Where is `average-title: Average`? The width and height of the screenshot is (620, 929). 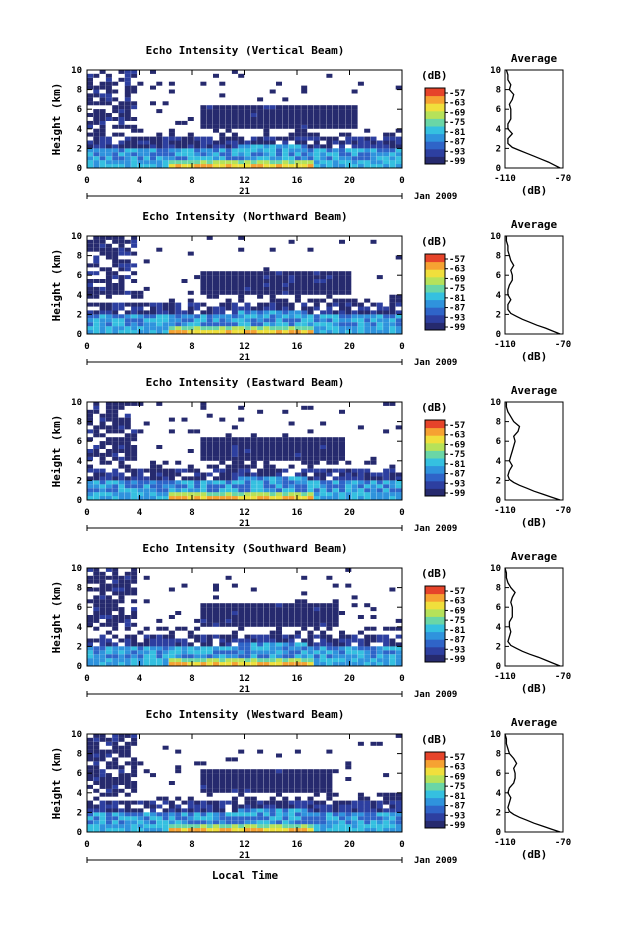 average-title: Average is located at coordinates (534, 556).